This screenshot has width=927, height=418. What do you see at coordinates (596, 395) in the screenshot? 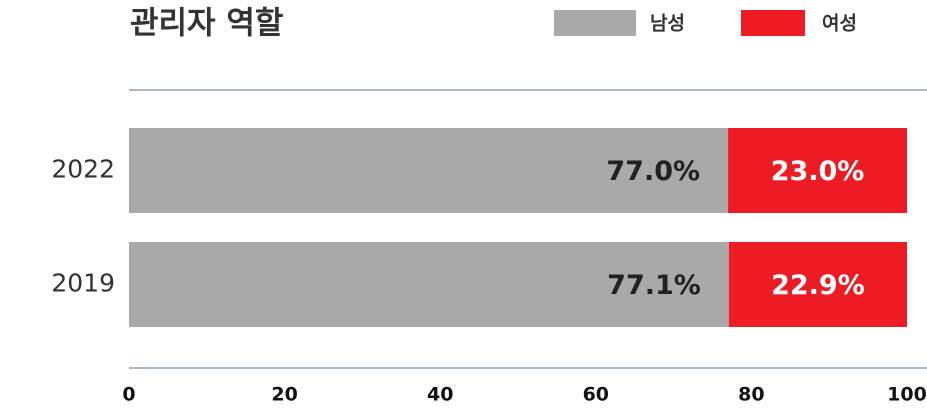
I see `x-tick-label: 60` at bounding box center [596, 395].